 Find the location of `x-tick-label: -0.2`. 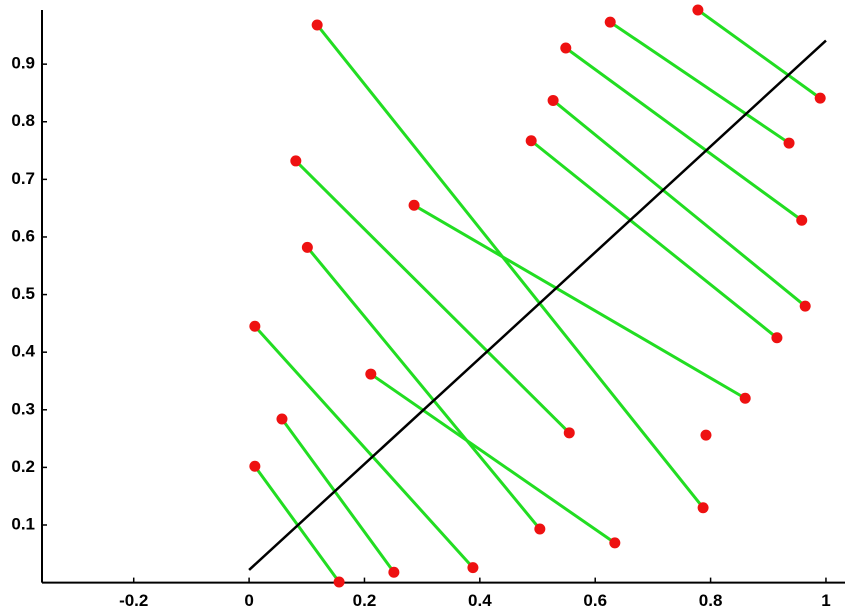

x-tick-label: -0.2 is located at coordinates (133, 600).